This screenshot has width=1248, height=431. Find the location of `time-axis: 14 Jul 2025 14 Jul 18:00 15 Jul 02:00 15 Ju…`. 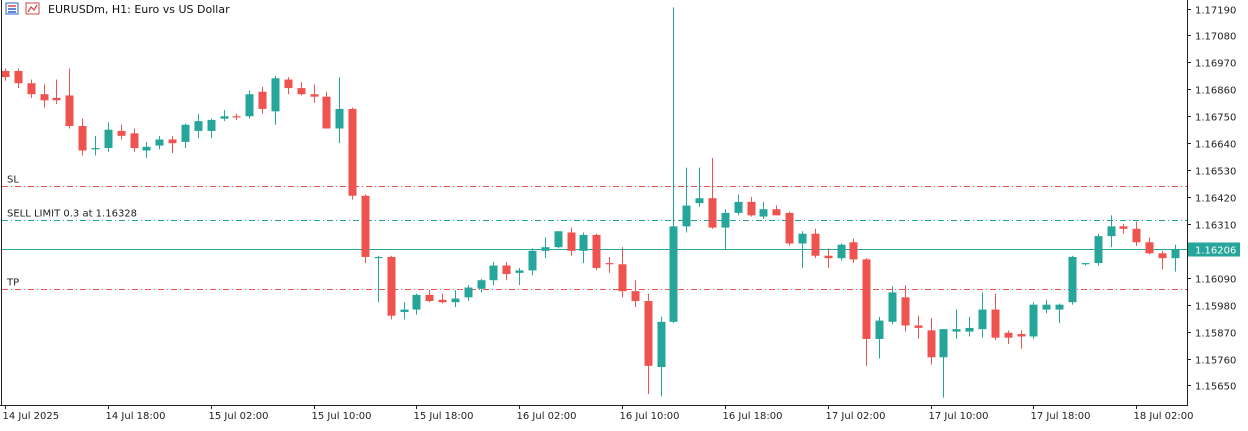

time-axis: 14 Jul 2025 14 Jul 18:00 15 Jul 02:00 15 Ju… is located at coordinates (598, 413).